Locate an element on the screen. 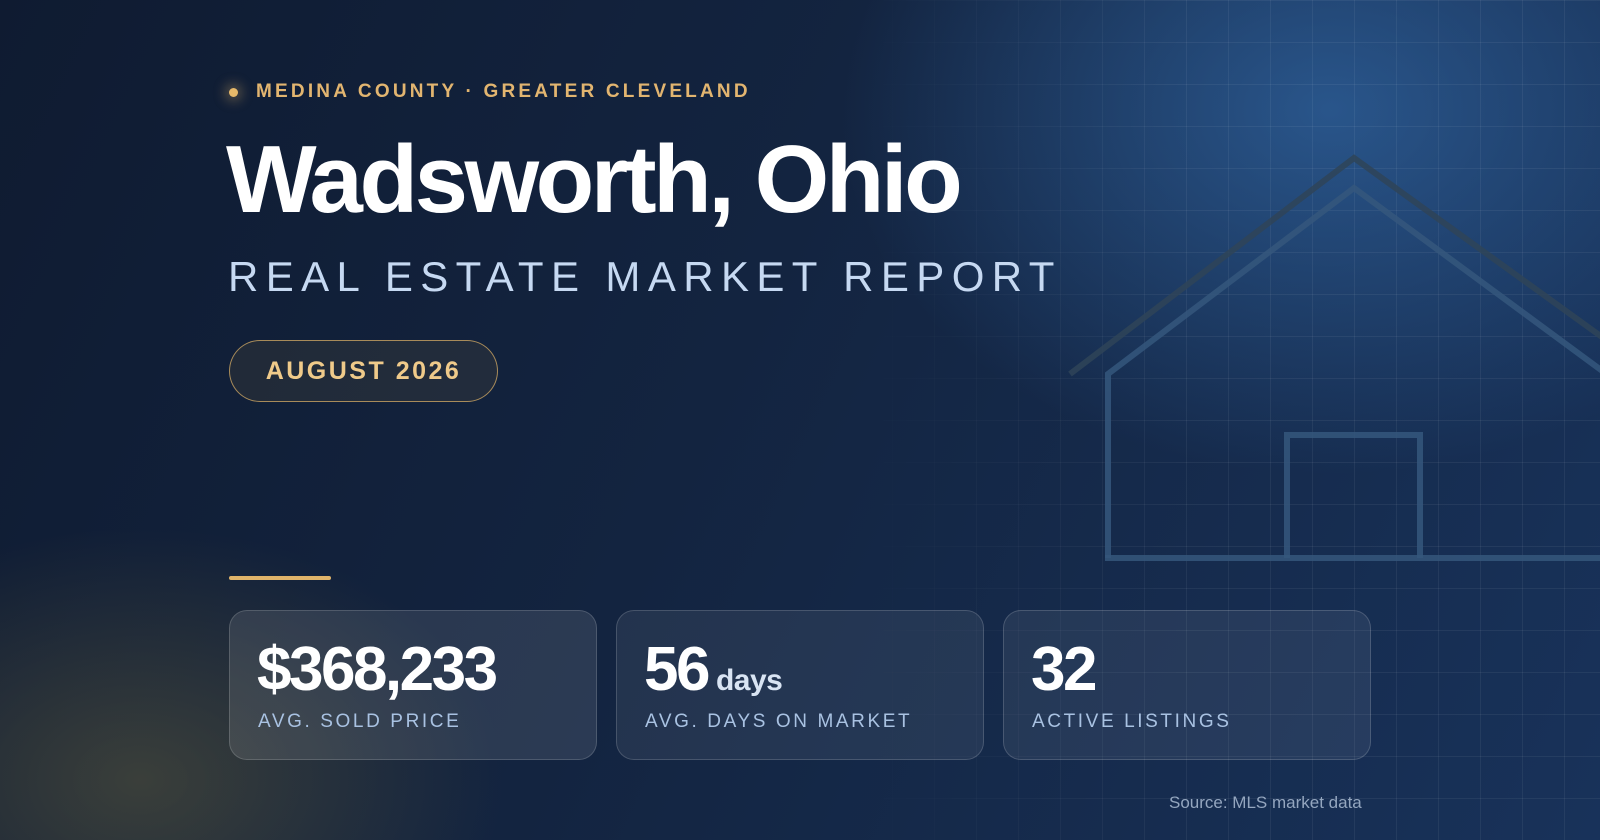 The width and height of the screenshot is (1600, 840). location-eyebrow: MEDINA COUNTY · GREATER CLEVELAND is located at coordinates (490, 92).